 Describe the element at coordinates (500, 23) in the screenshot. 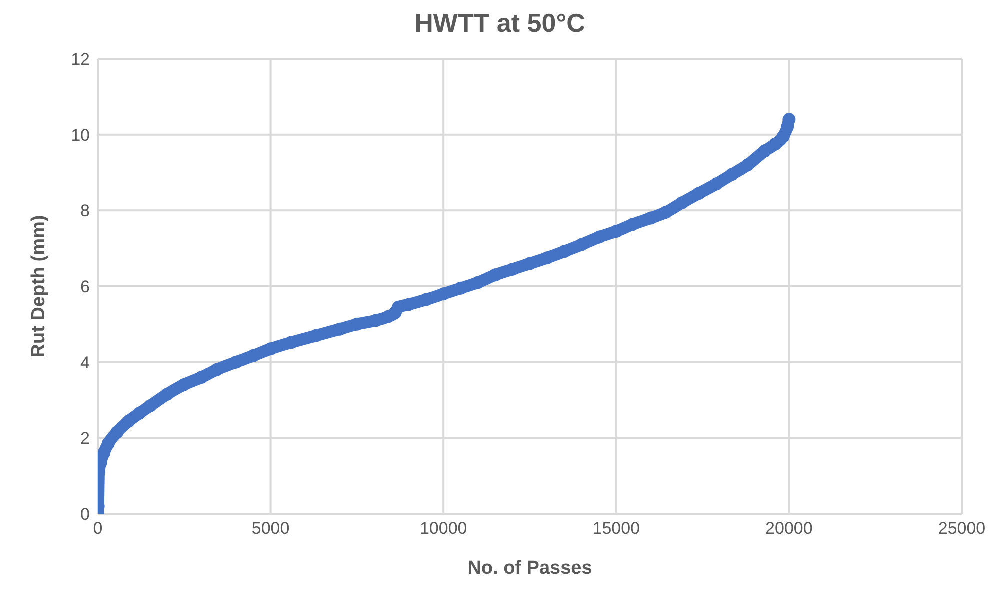

I see `chart-title: HWTT at 50°C` at that location.